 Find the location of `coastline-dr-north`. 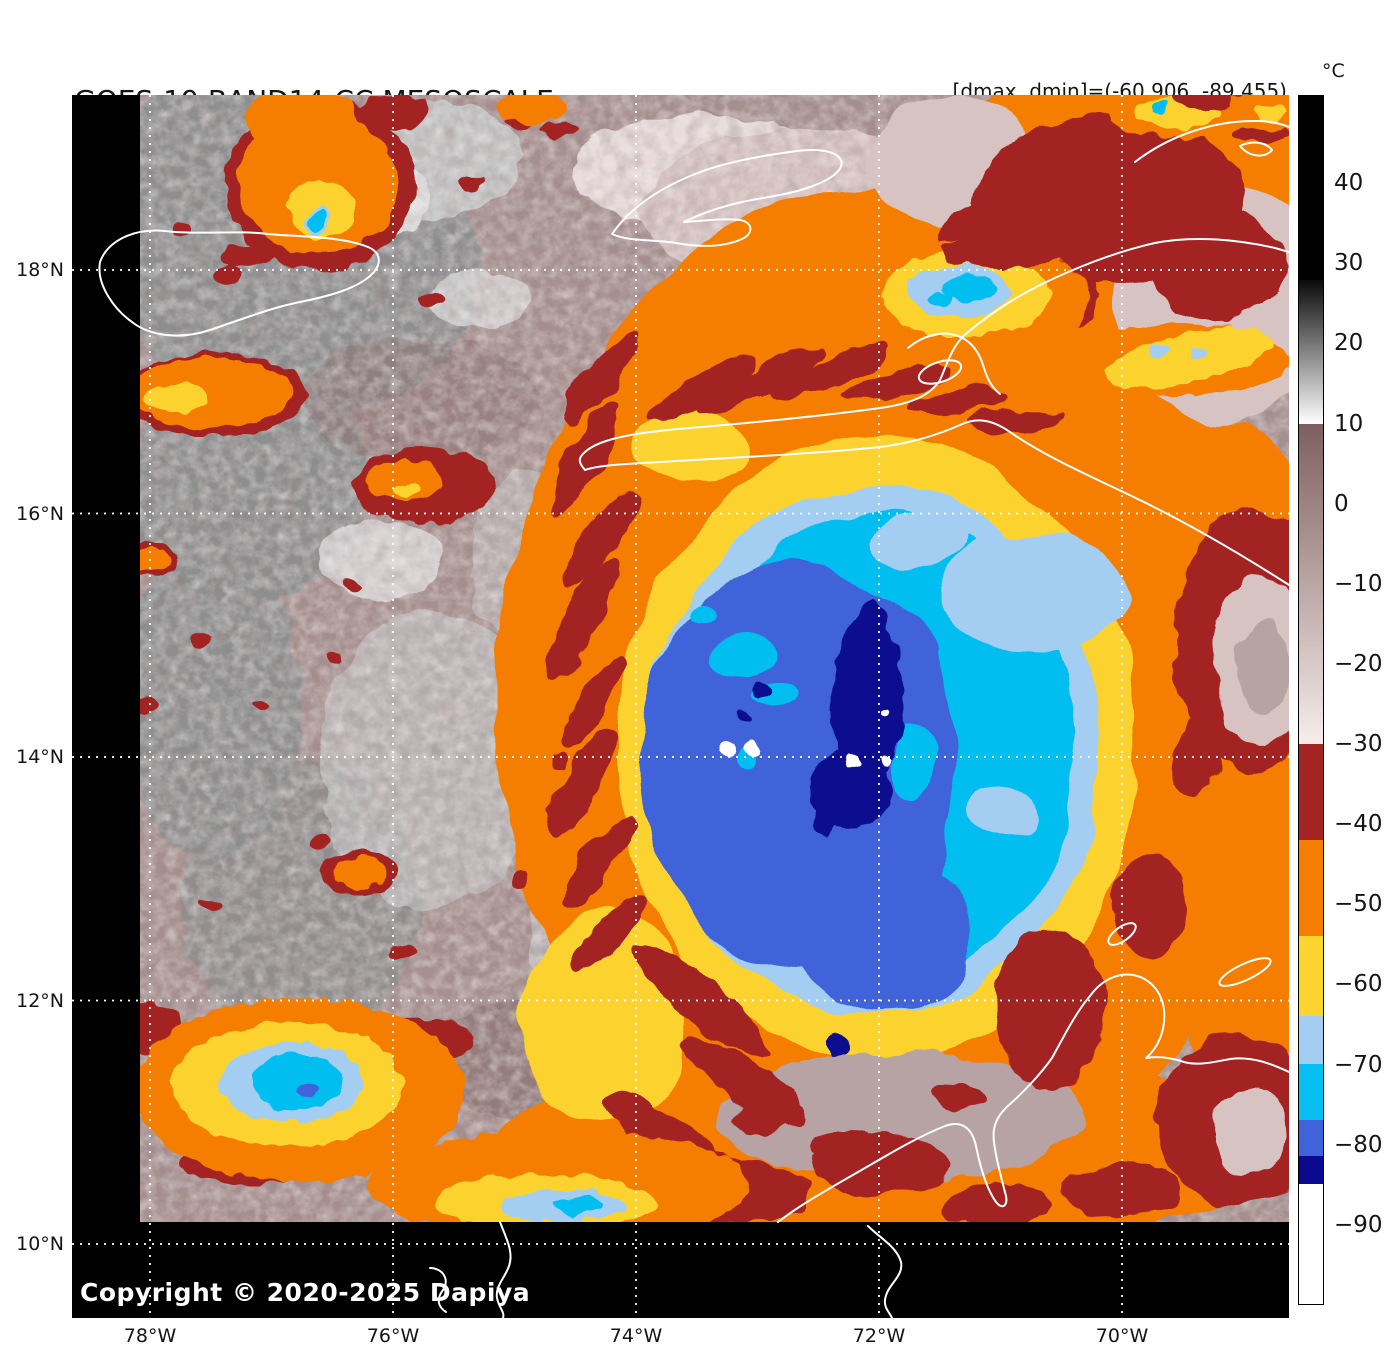

coastline-dr-north is located at coordinates (1211, 141).